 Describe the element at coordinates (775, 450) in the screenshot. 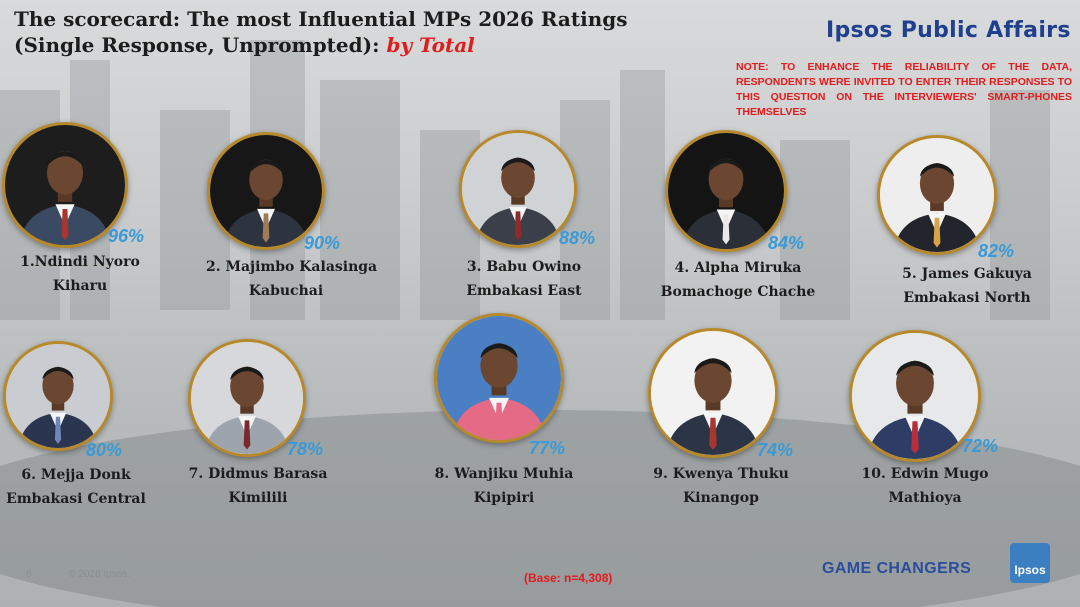

I see `mp-rating: 74%` at that location.